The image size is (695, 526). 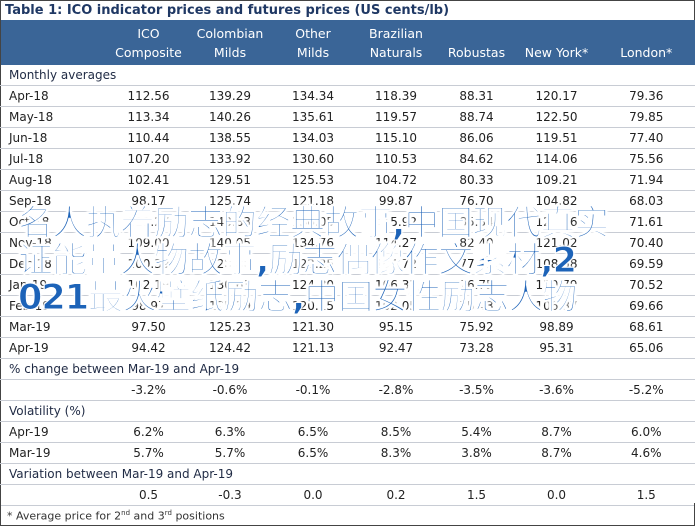 I want to click on value-cell: 138.55, so click(x=230, y=138).